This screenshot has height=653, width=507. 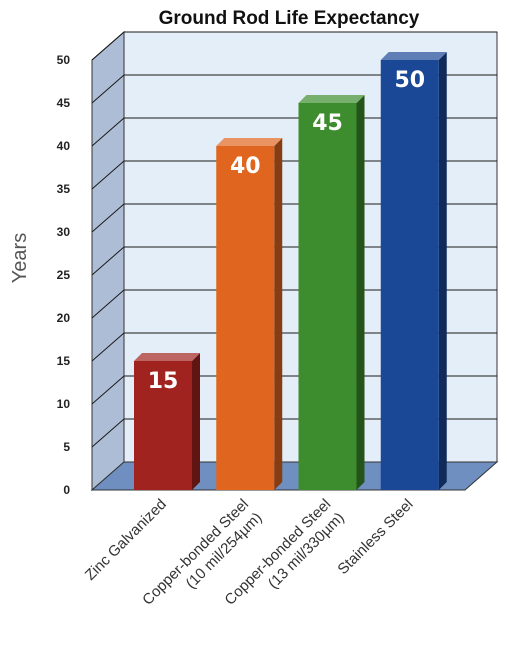 I want to click on category-label: Stainless Steel, so click(x=375, y=537).